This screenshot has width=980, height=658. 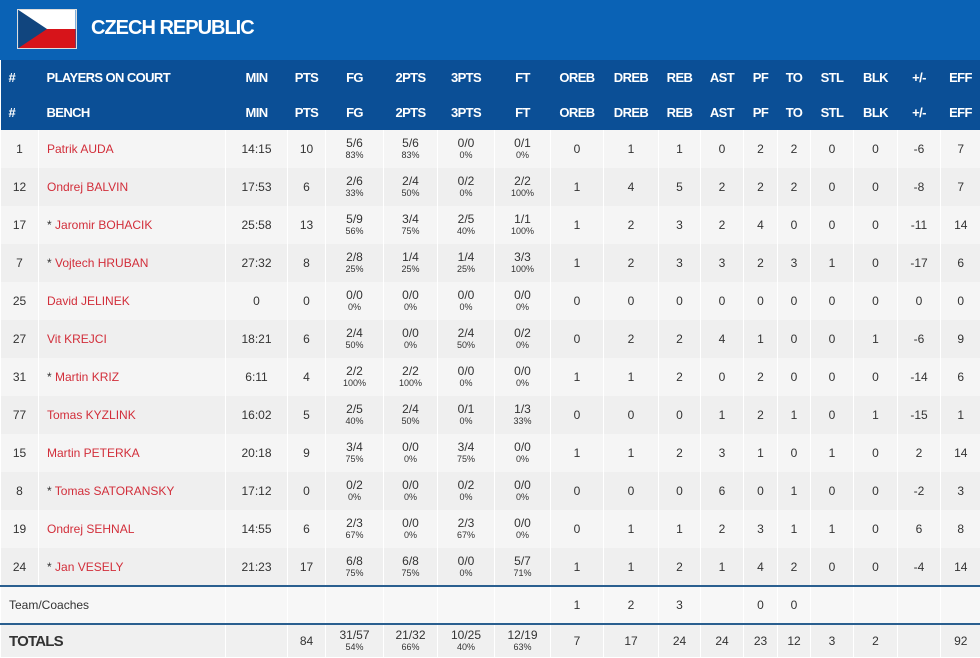 What do you see at coordinates (132, 567) in the screenshot?
I see `player-name-cell: * Jan VESELY` at bounding box center [132, 567].